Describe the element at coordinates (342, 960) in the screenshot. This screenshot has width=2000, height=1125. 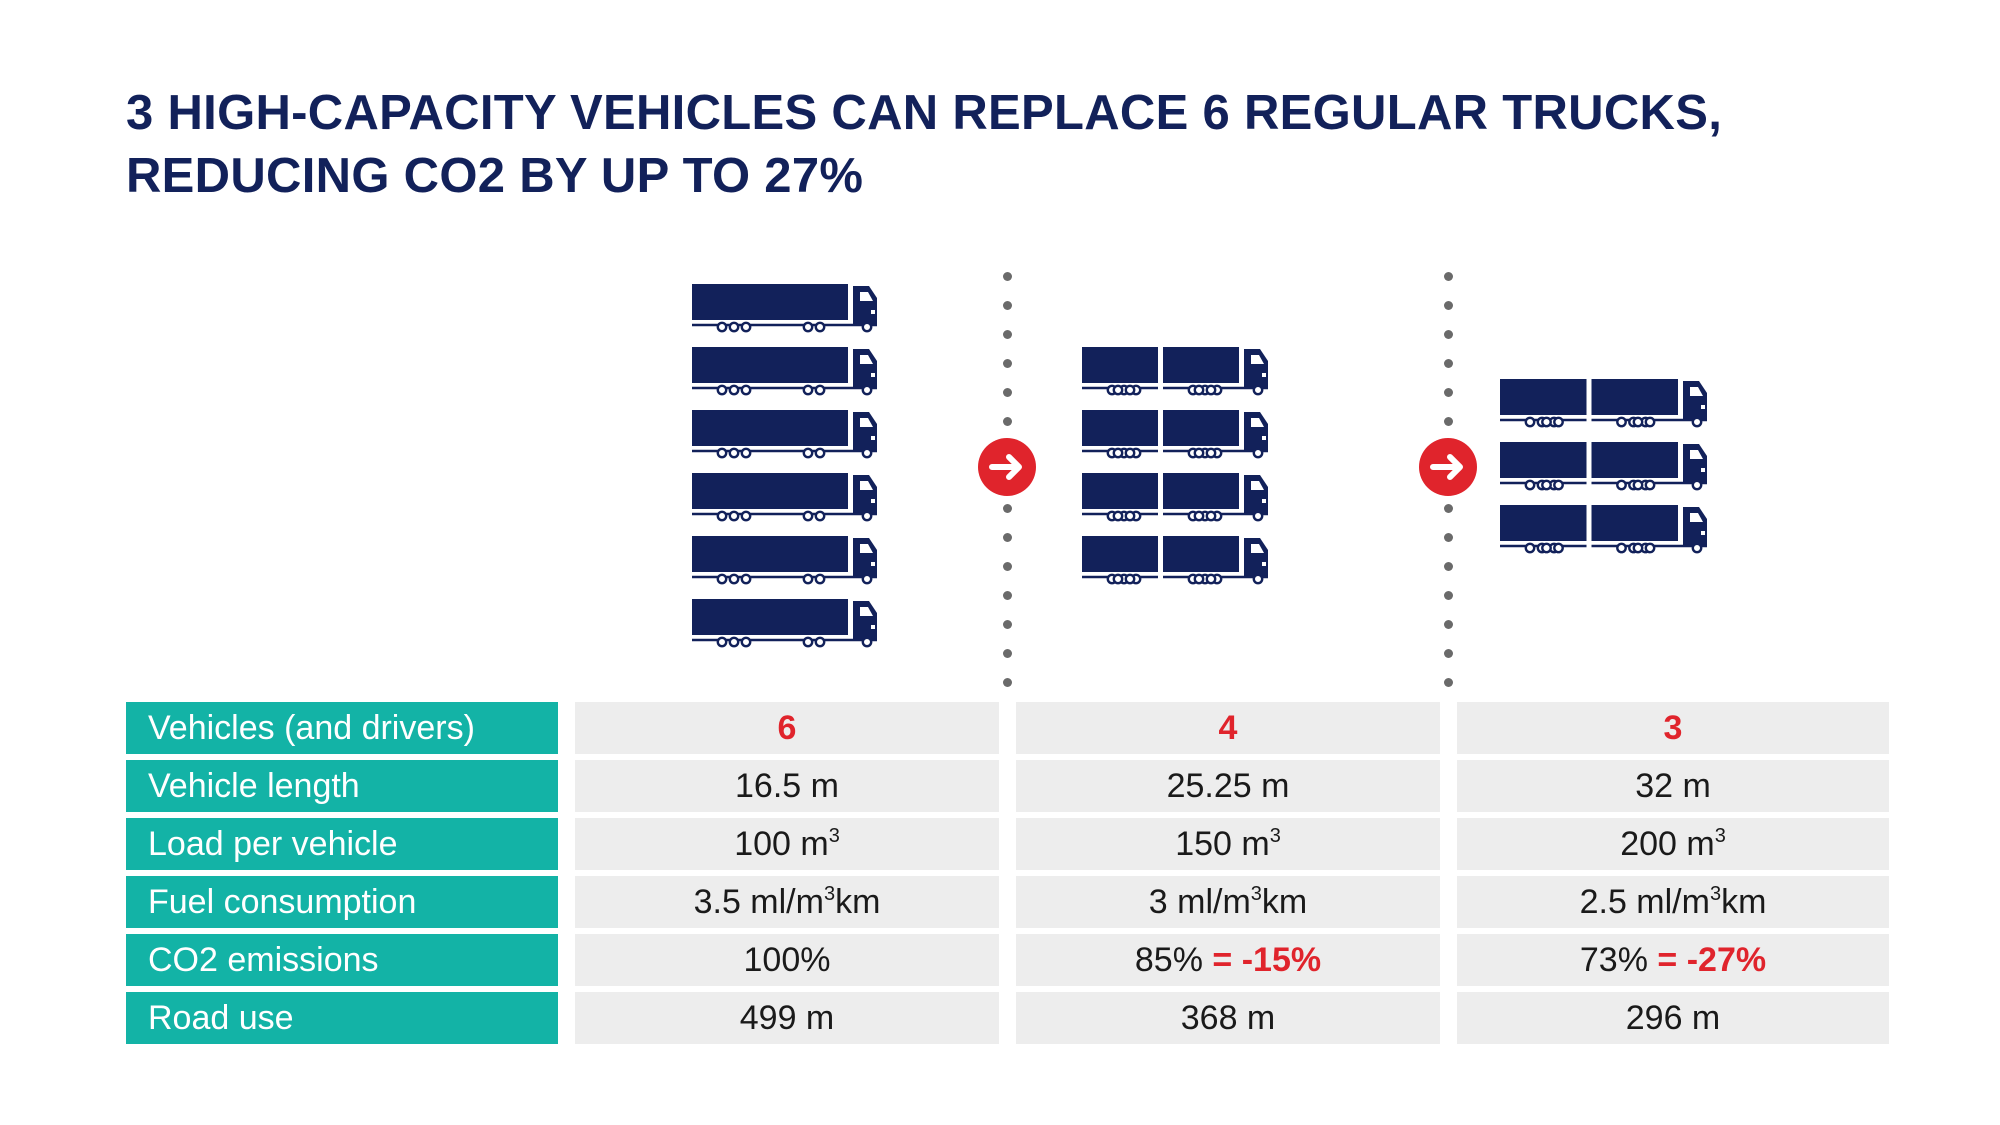
I see `row-label: CO2 emissions` at that location.